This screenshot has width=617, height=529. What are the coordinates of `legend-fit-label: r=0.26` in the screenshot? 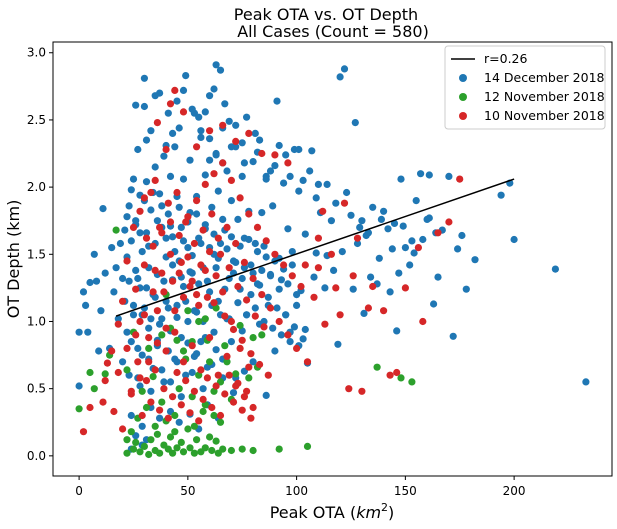 It's located at (505, 58).